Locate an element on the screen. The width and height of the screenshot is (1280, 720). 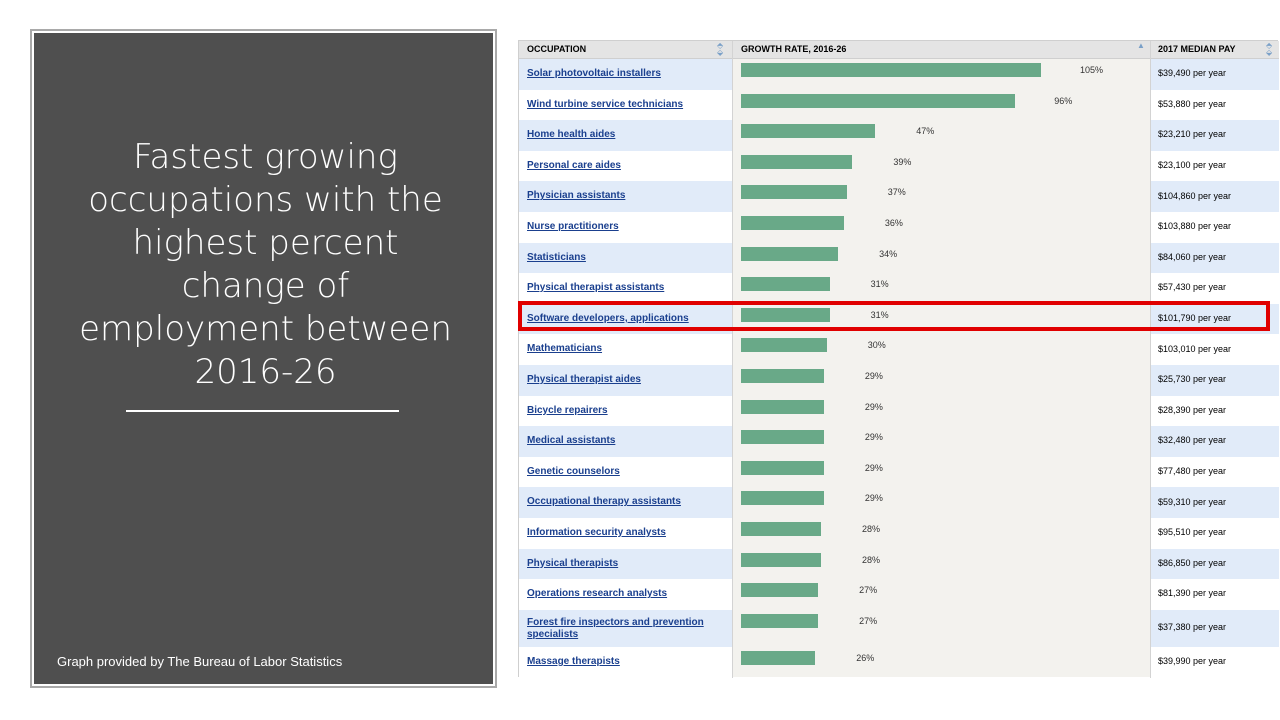
median-pay: $81,390 per year is located at coordinates (1192, 593).